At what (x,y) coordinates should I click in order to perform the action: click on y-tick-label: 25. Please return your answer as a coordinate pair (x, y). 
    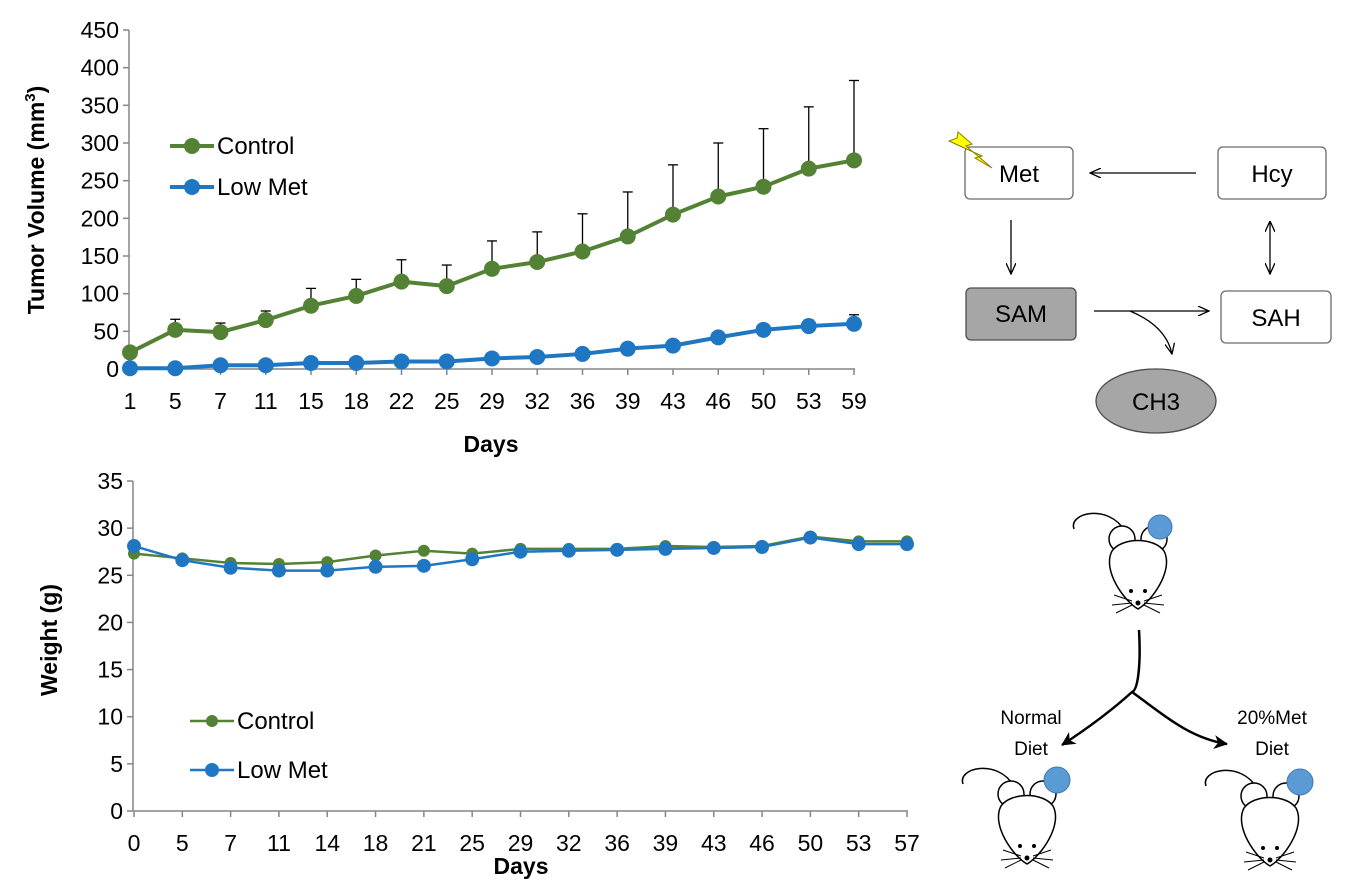
    Looking at the image, I should click on (110, 575).